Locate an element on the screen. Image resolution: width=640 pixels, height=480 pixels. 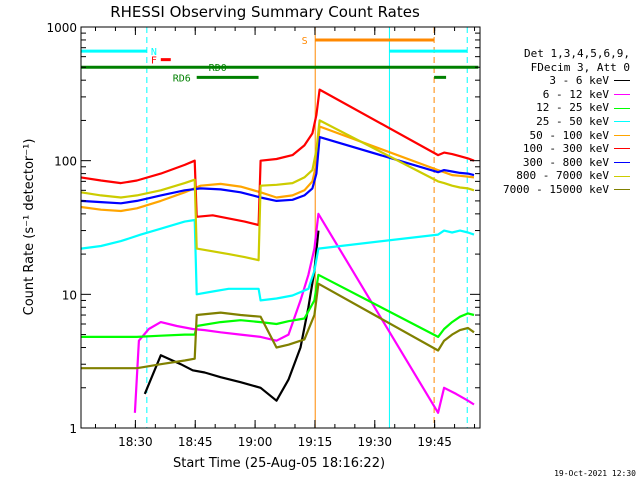
legend-entry-6-12-kev: 6 - 12 keV is located at coordinates (556, 95).